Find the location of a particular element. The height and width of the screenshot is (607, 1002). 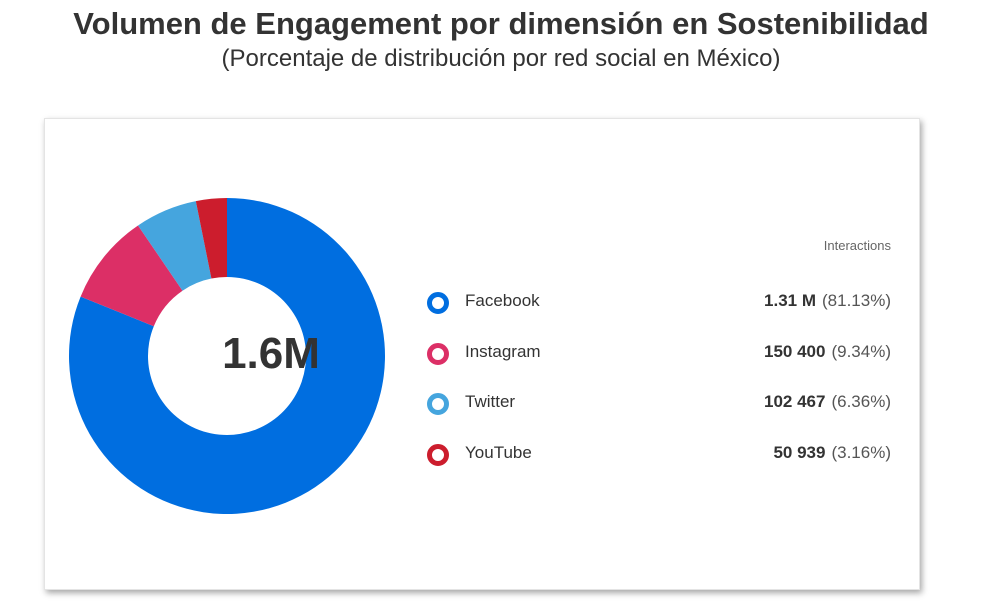

percent-text: (9.34%) is located at coordinates (861, 351).